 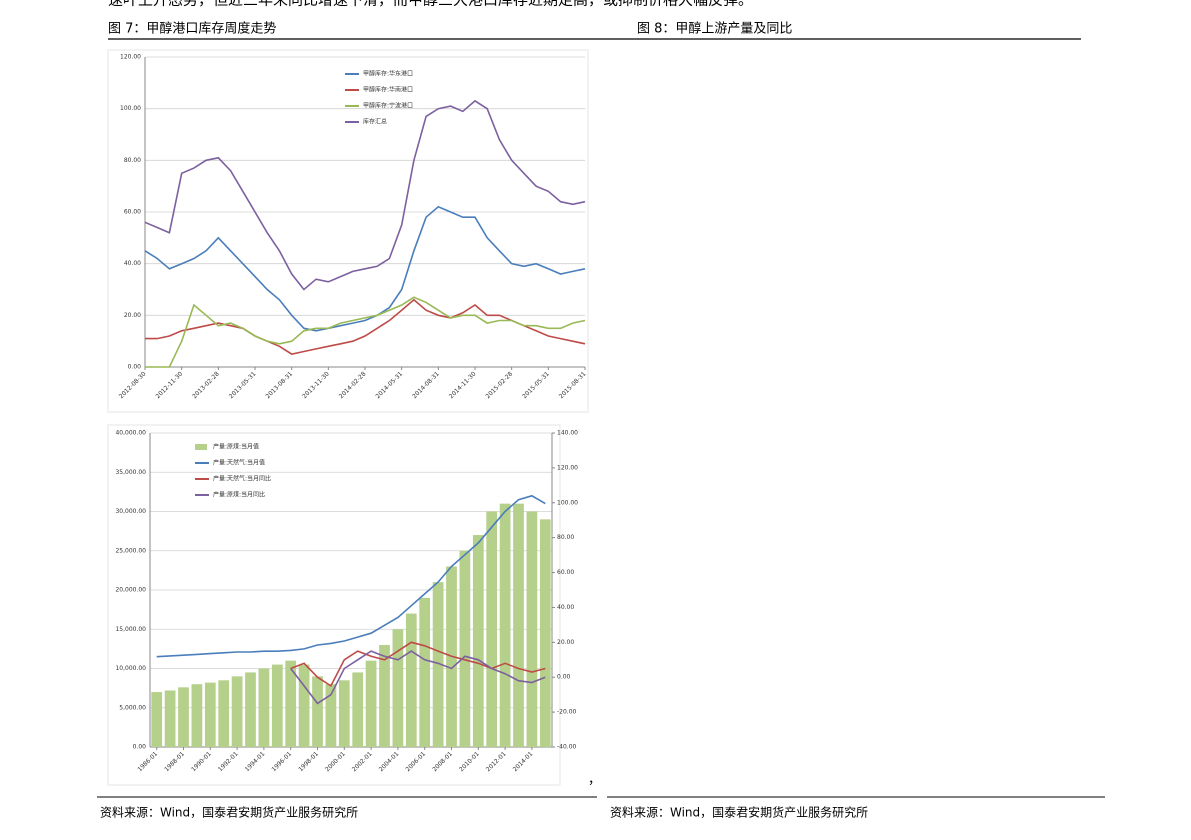 I want to click on y2-tick-label: -40.00, so click(x=567, y=747).